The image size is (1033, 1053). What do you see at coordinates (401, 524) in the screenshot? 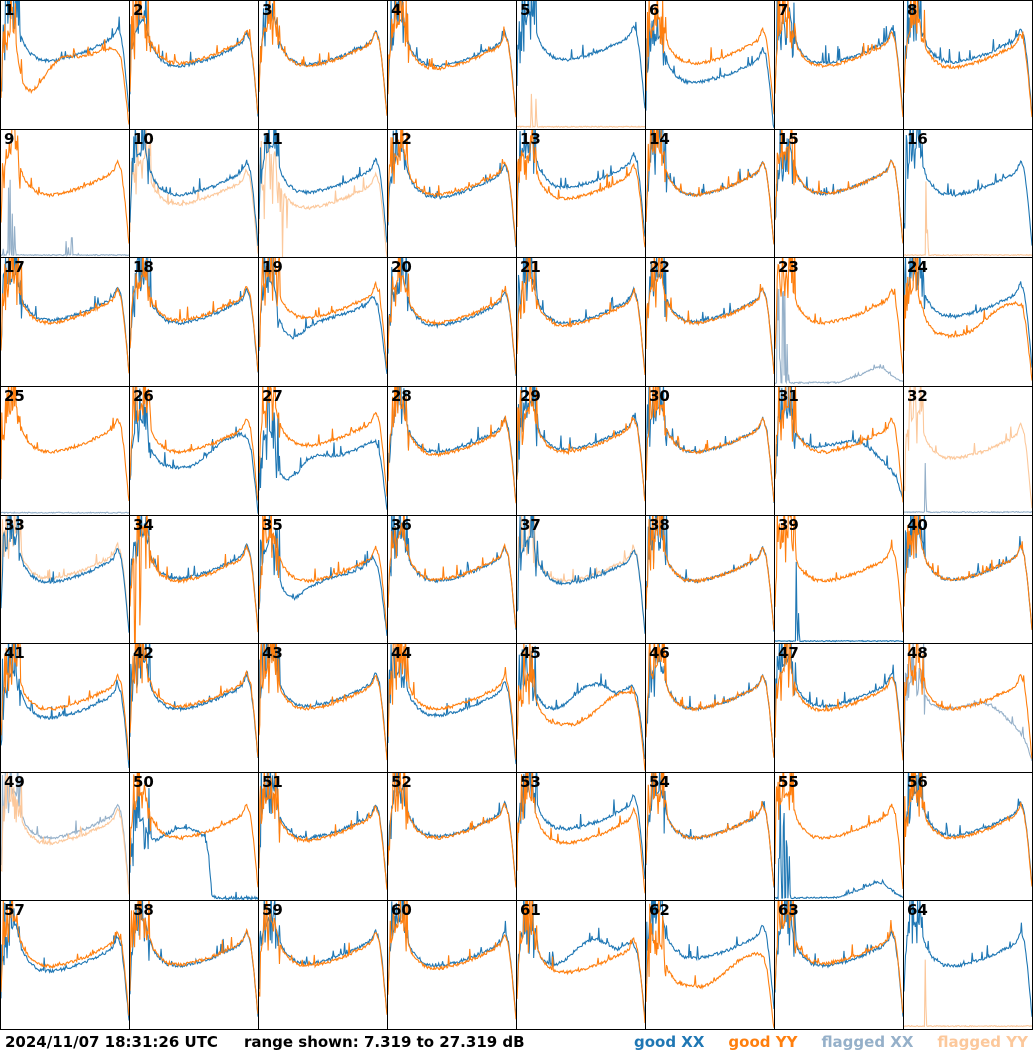
I see `antenna-number: 36` at bounding box center [401, 524].